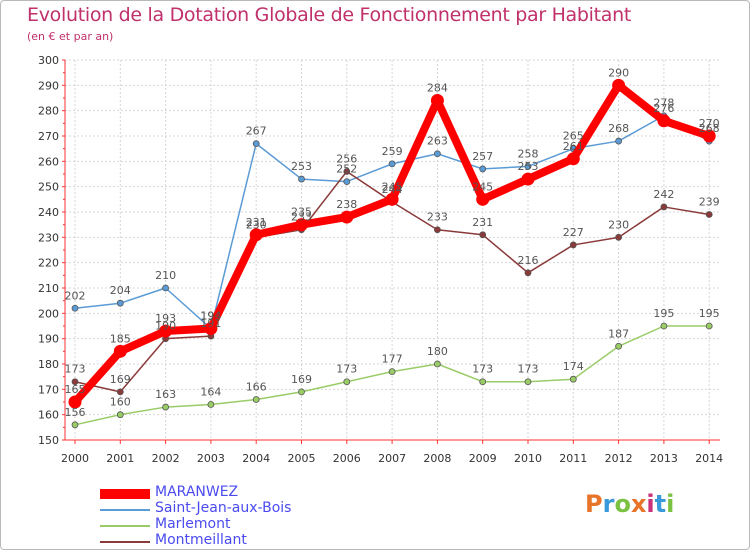 The width and height of the screenshot is (750, 550). What do you see at coordinates (256, 222) in the screenshot?
I see `data-label-maranwez: 231` at bounding box center [256, 222].